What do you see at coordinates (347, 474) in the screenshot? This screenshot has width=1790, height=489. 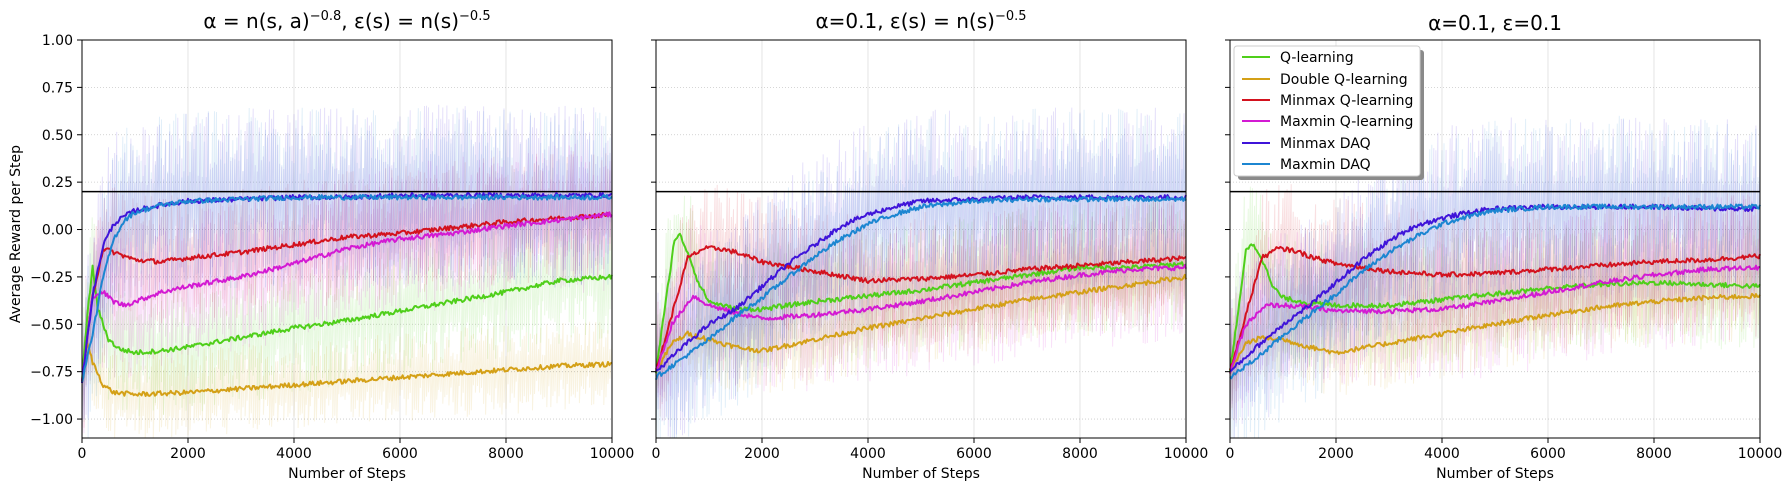 I see `panel-1-x-axis-label: Number of Steps` at bounding box center [347, 474].